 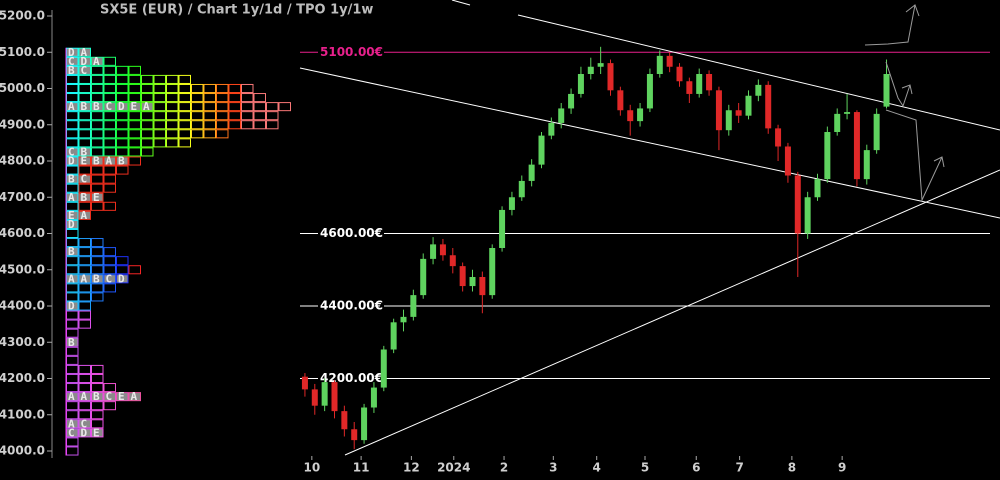 What do you see at coordinates (411, 468) in the screenshot?
I see `x-tick-label: 12` at bounding box center [411, 468].